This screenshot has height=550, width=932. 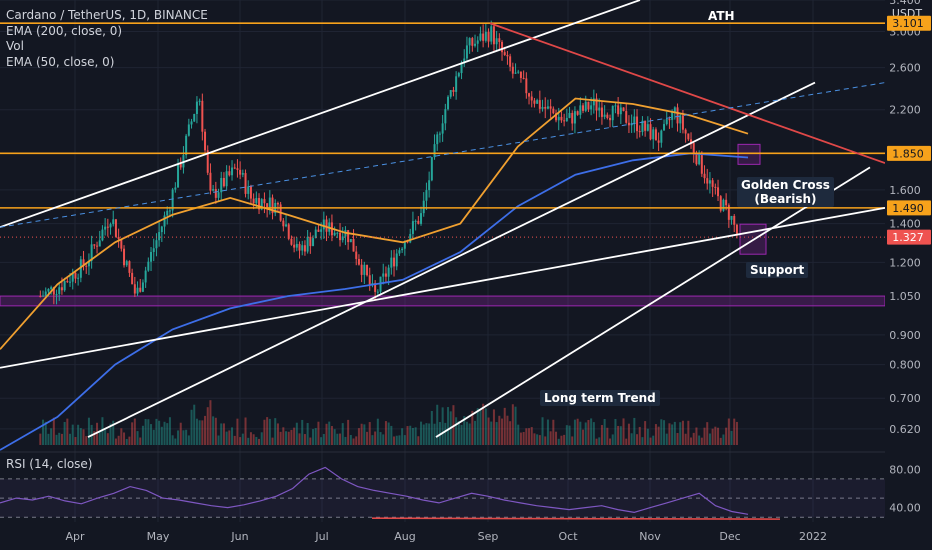 I want to click on golden-cross-sublabel: (Bearish), so click(x=785, y=199).